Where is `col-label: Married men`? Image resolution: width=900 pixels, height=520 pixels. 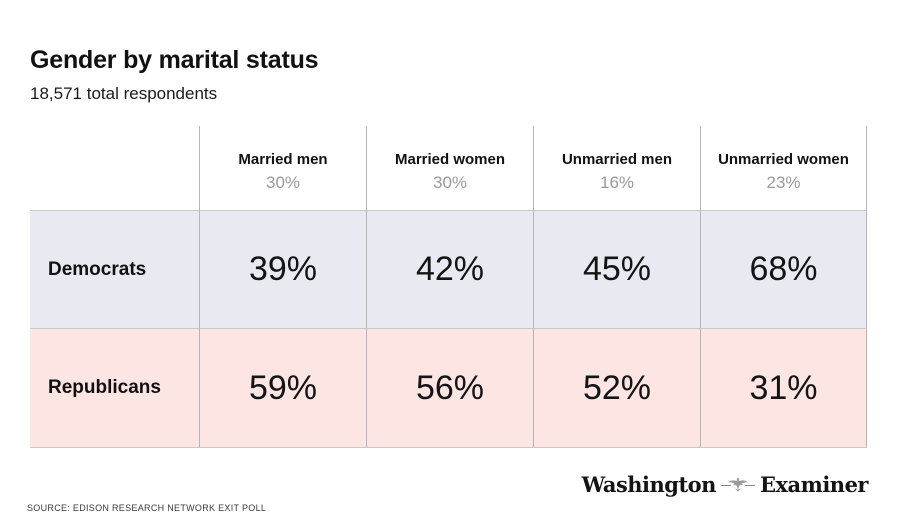
col-label: Married men is located at coordinates (283, 159).